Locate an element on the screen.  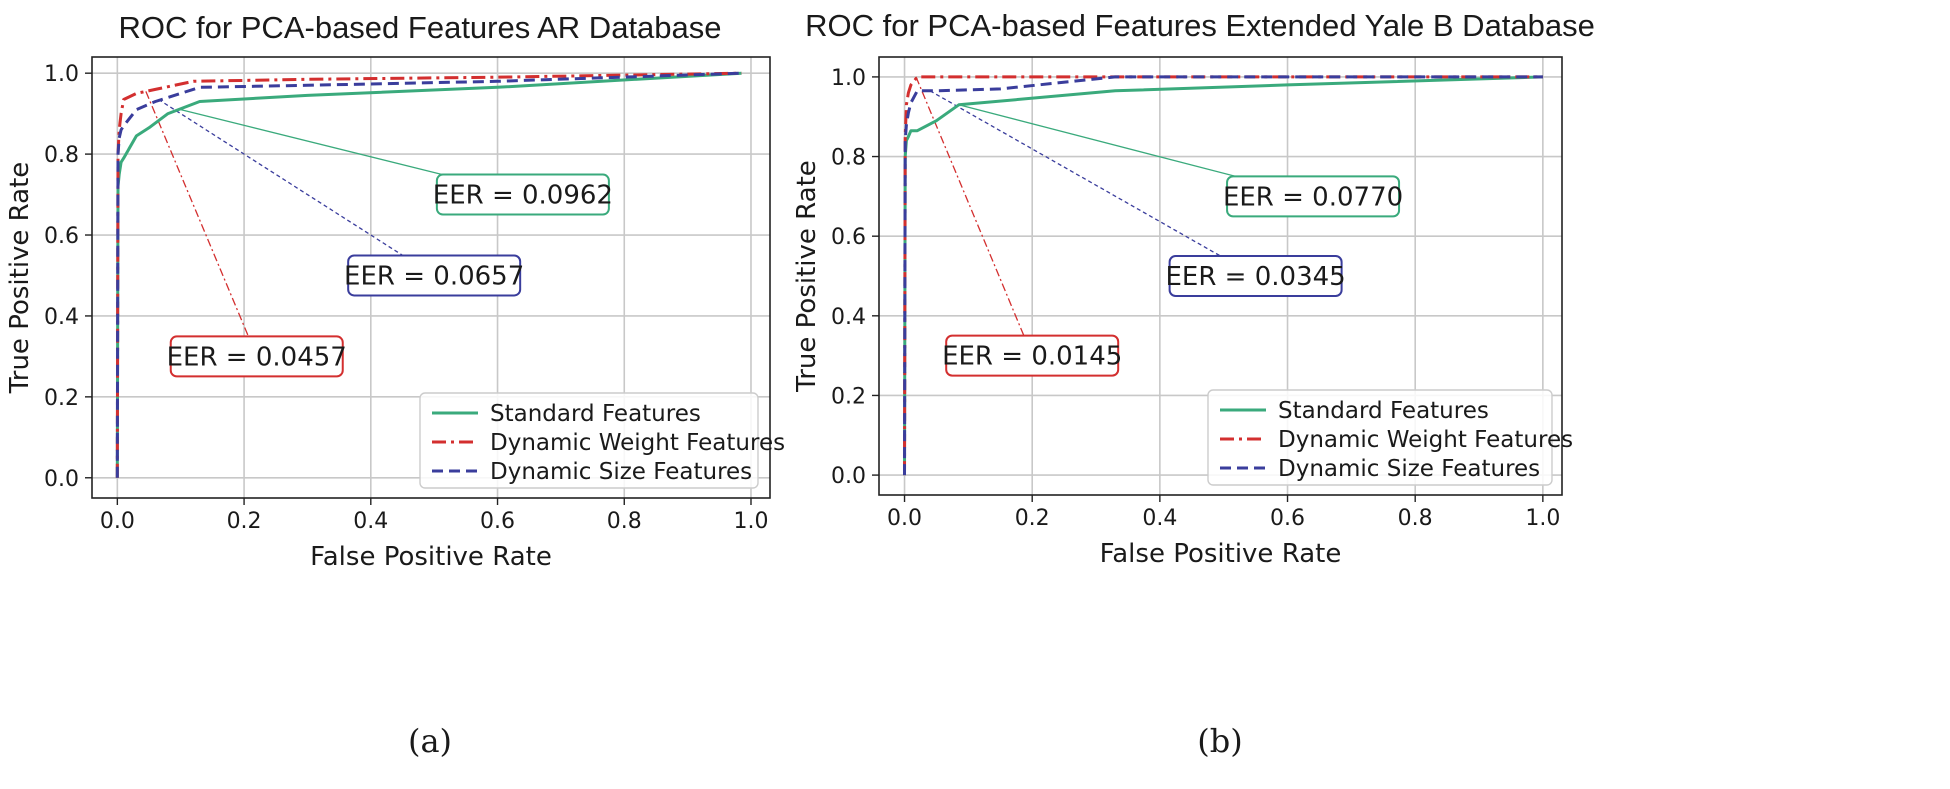
chart-title: ROC for PCA-based Features AR Database is located at coordinates (419, 27).